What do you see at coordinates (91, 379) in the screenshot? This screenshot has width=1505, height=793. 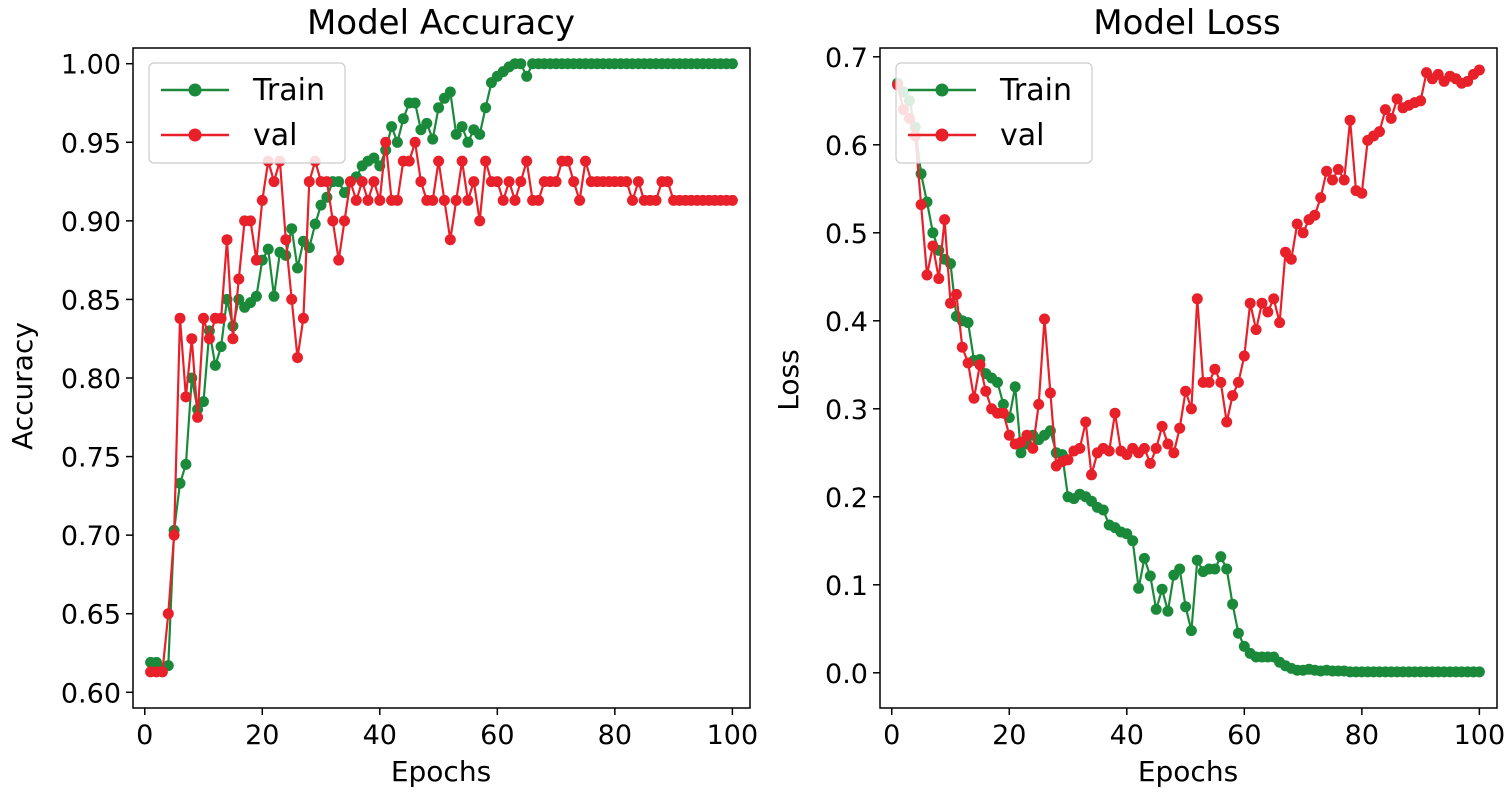 I see `accuracy-y-tick-label: 0.80` at bounding box center [91, 379].